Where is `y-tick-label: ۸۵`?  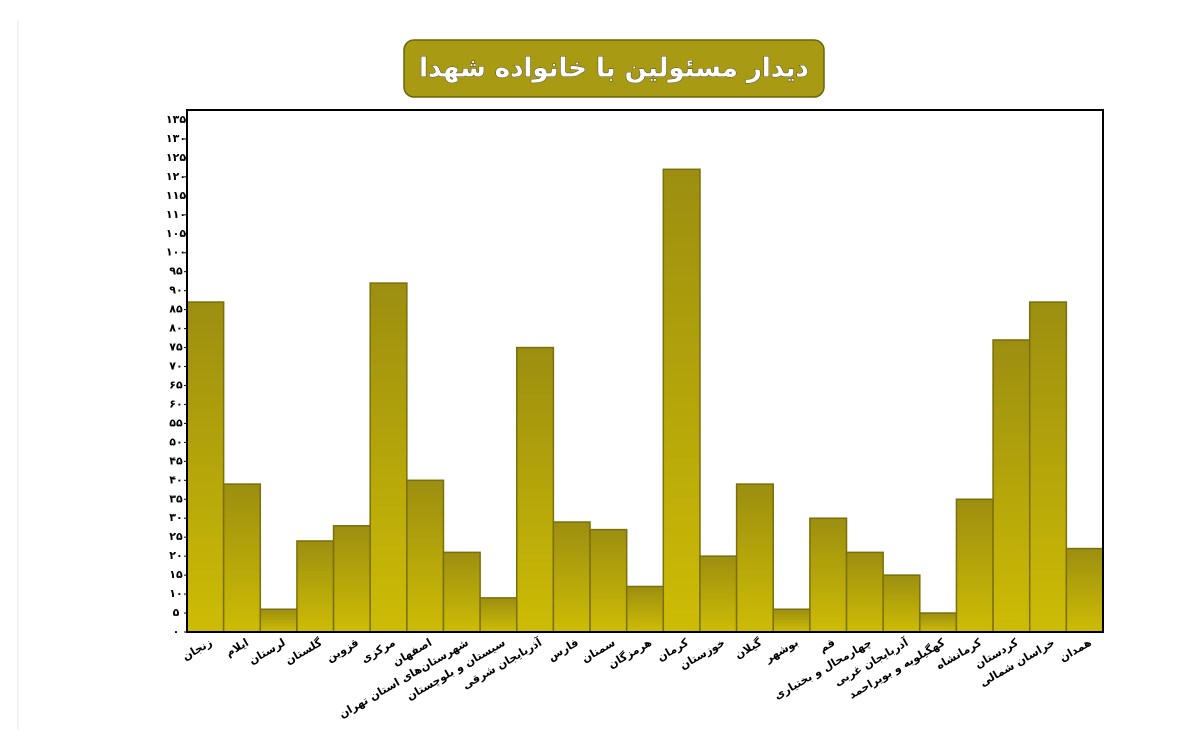
y-tick-label: ۸۵ is located at coordinates (176, 309).